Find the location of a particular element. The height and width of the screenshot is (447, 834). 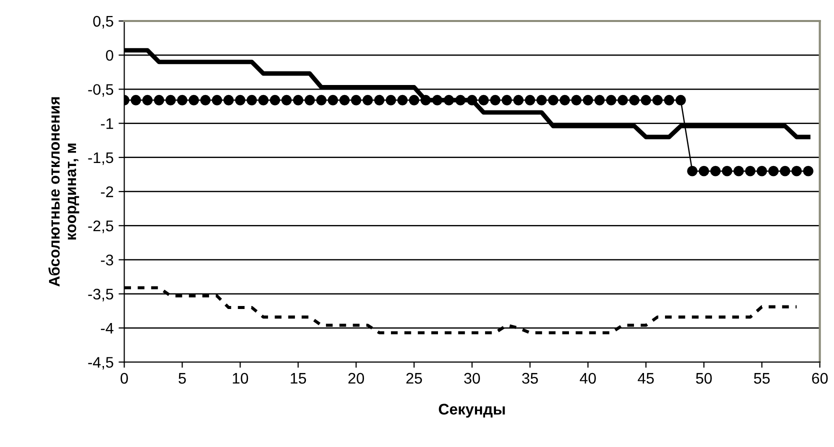

y-tick-label: -1,5 is located at coordinates (101, 158).